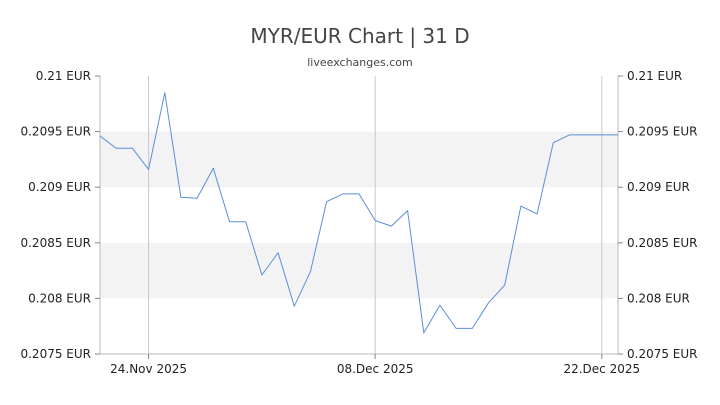 Image resolution: width=720 pixels, height=405 pixels. Describe the element at coordinates (63, 76) in the screenshot. I see `y-tick-label-left: 0.21 EUR` at that location.